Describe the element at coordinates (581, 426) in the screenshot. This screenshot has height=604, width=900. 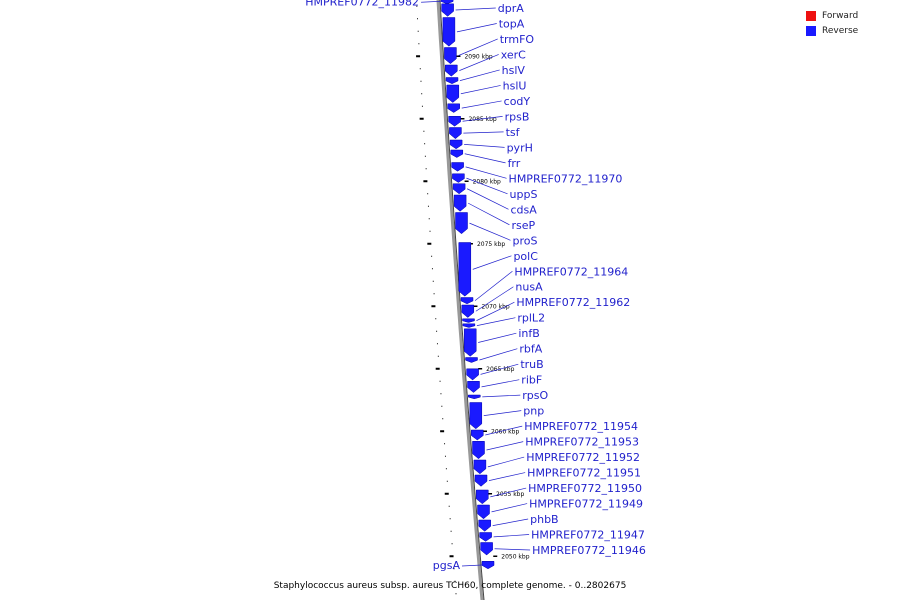
I see `gene-label-HMPREF0772_11954: HMPREF0772_11954` at that location.